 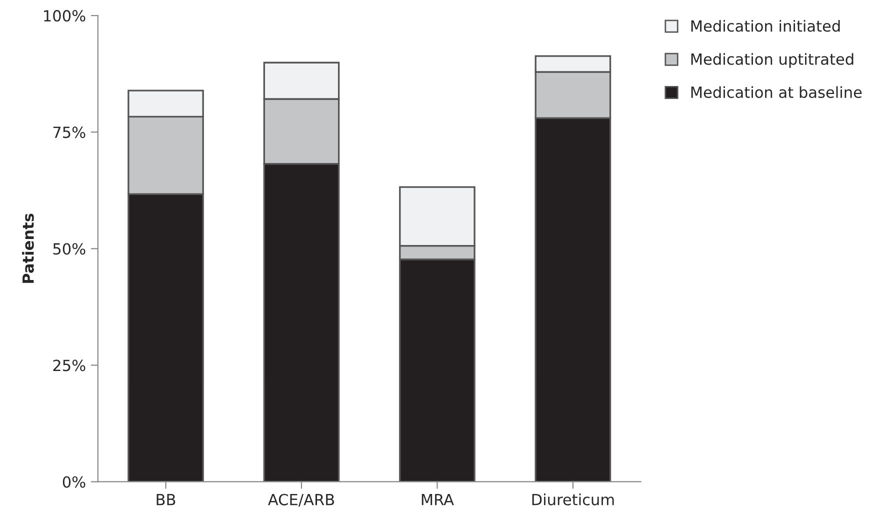 I want to click on y-tick-label: 0%, so click(x=74, y=482).